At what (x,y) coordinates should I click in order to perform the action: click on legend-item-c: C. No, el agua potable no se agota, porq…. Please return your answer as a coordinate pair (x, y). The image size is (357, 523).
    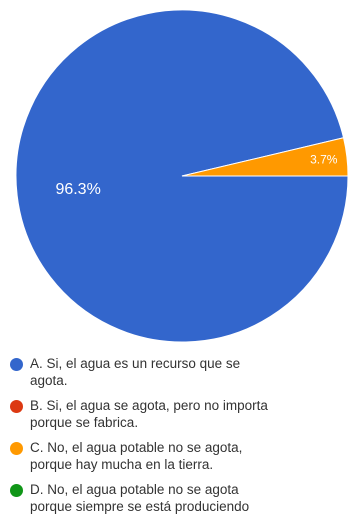
    Looking at the image, I should click on (183, 456).